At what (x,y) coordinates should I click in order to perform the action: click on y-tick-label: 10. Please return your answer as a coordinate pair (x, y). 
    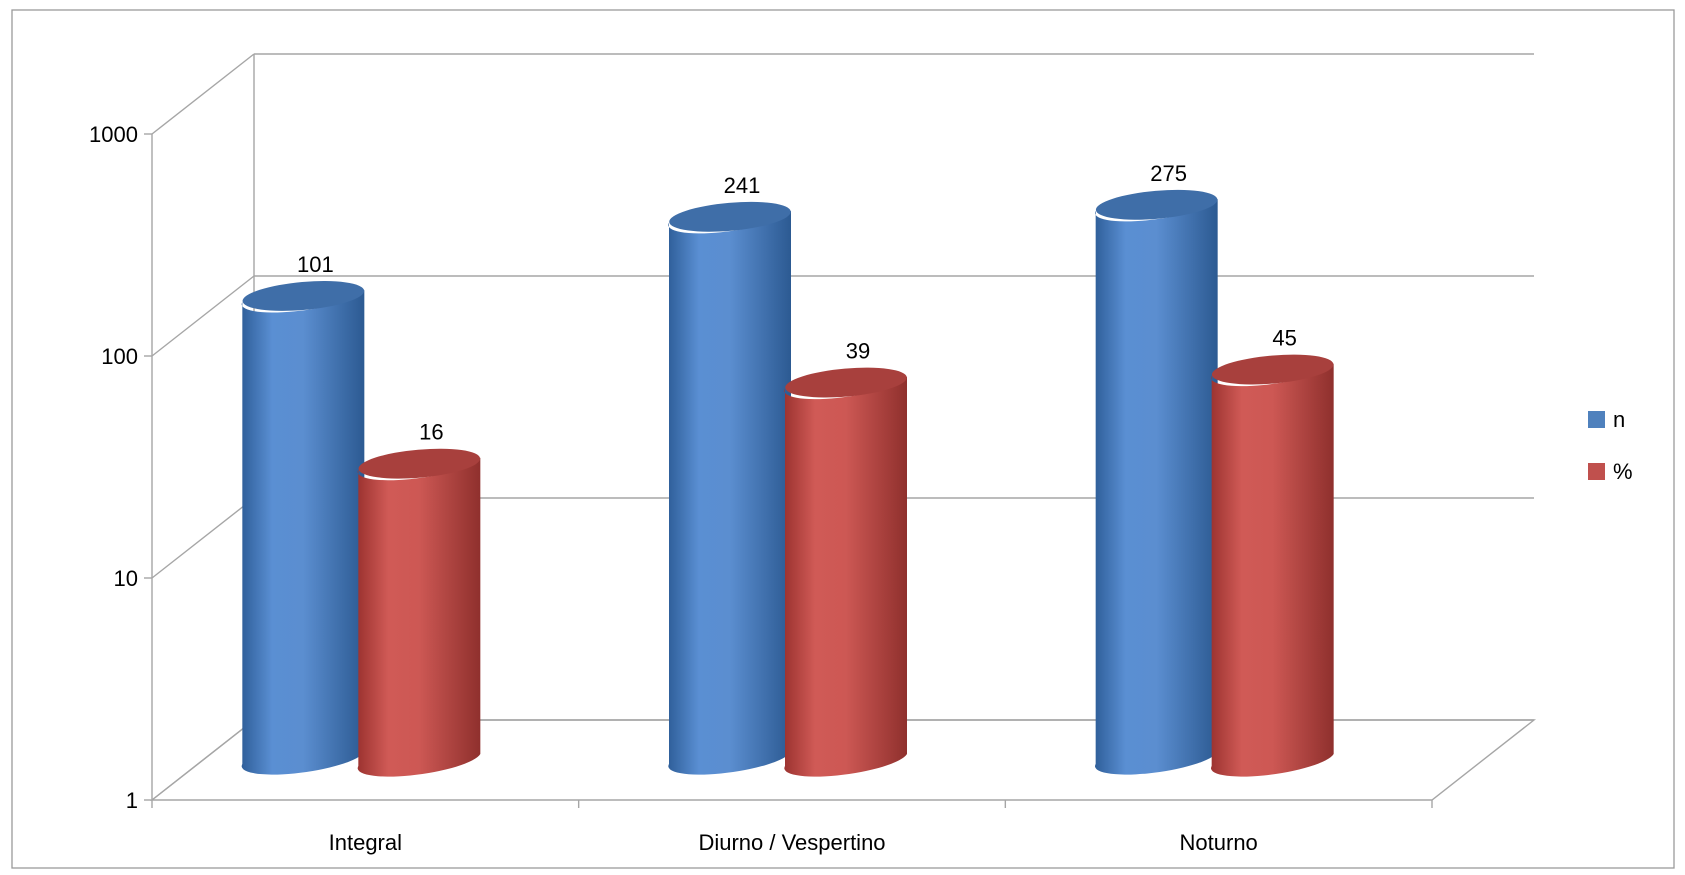
    Looking at the image, I should click on (126, 578).